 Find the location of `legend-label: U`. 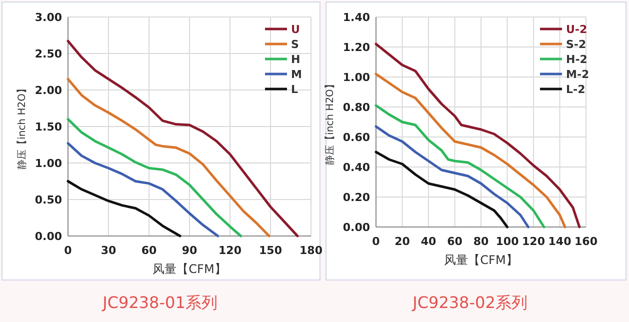

legend-label: U is located at coordinates (295, 29).